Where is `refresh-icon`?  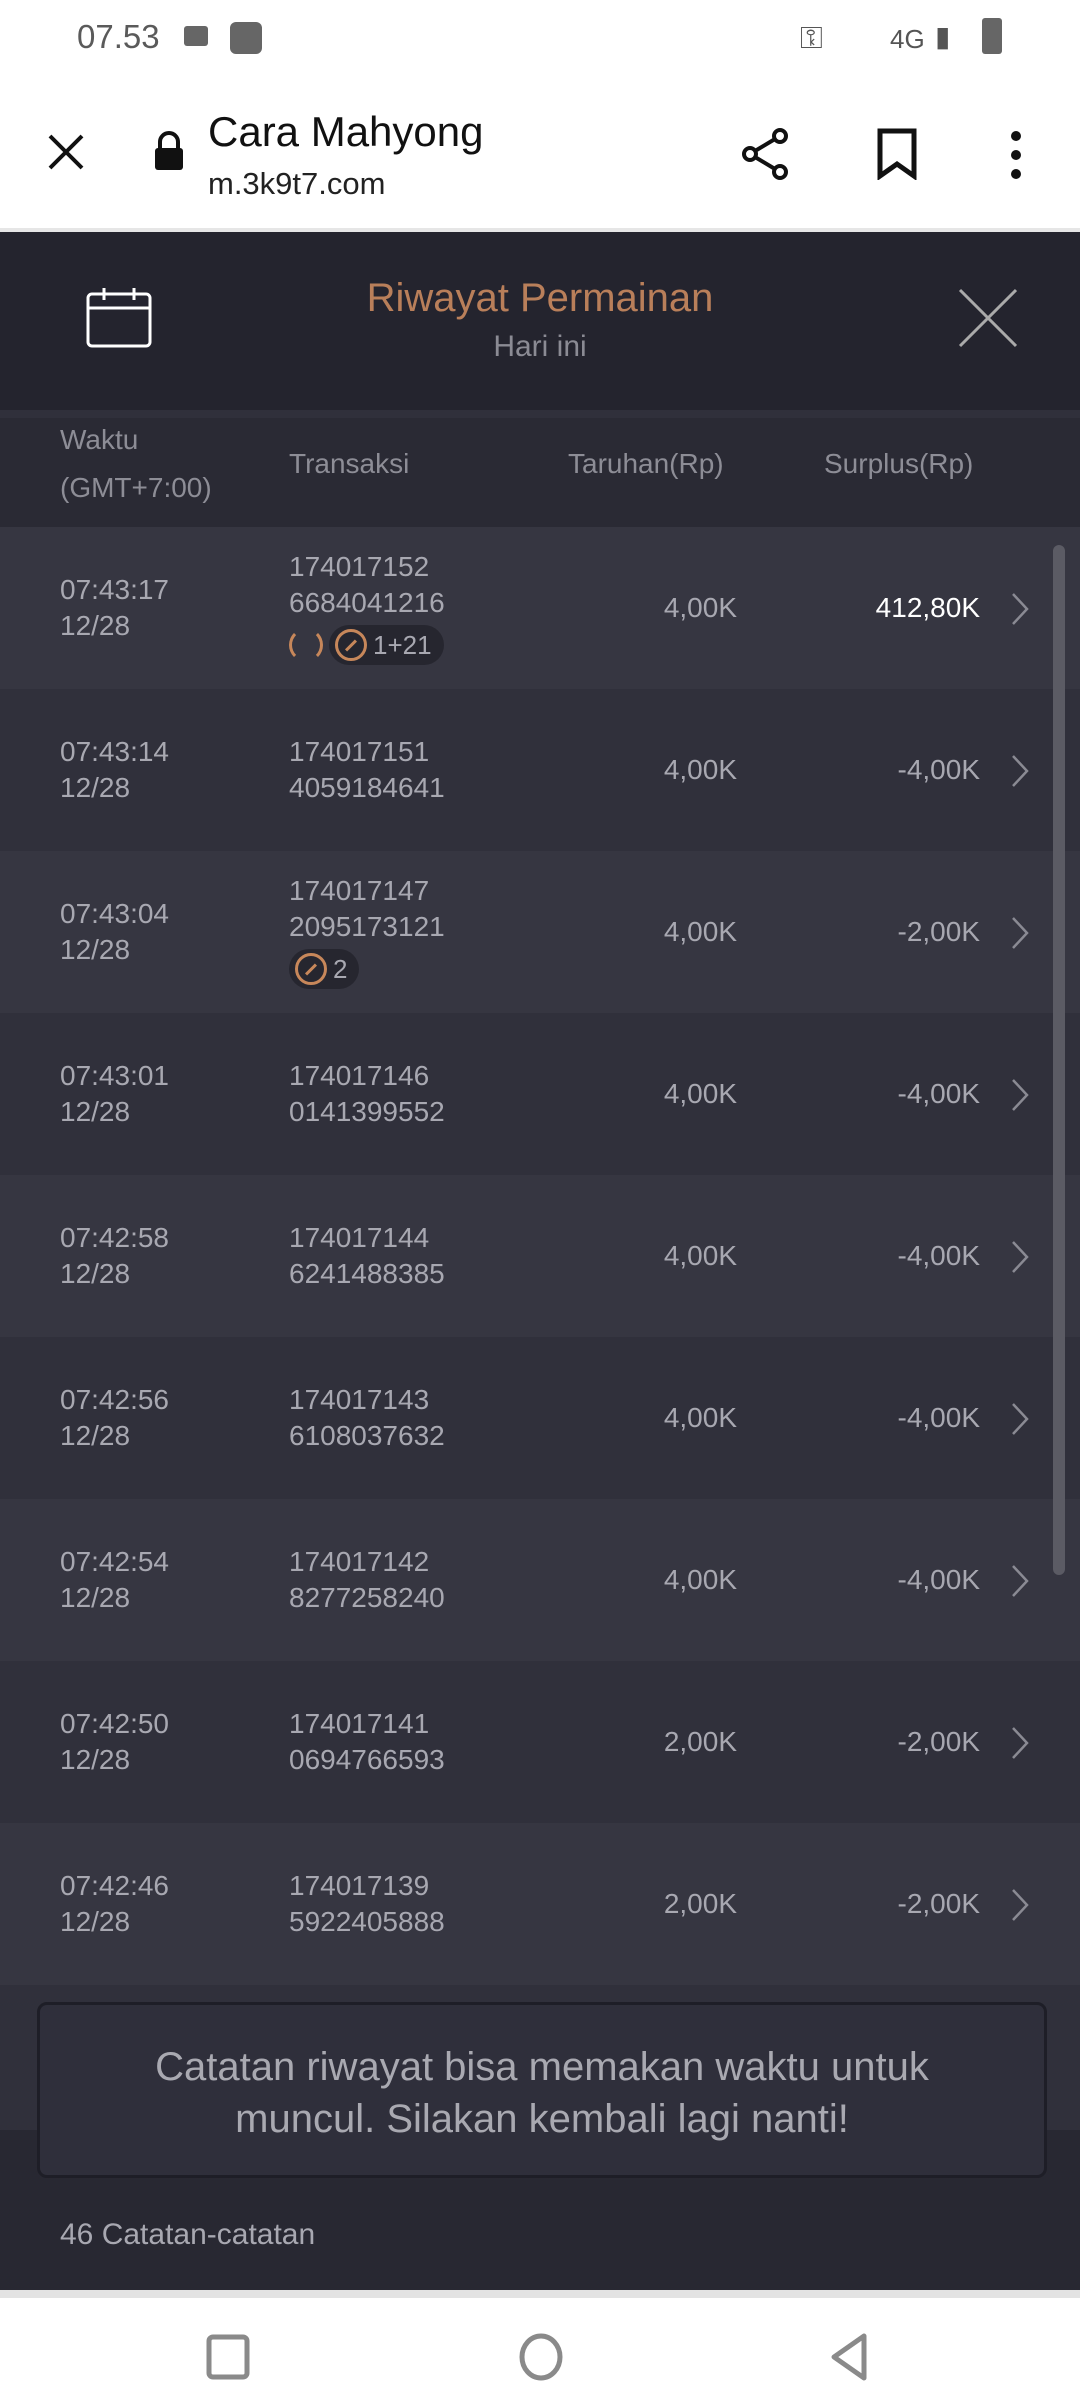 refresh-icon is located at coordinates (306, 645).